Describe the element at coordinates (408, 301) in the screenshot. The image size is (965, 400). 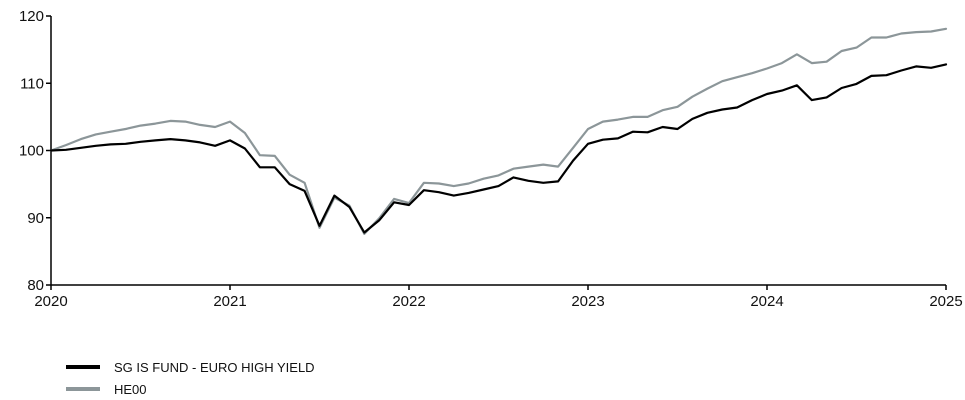
I see `x-tick-label-2022: 2022` at that location.